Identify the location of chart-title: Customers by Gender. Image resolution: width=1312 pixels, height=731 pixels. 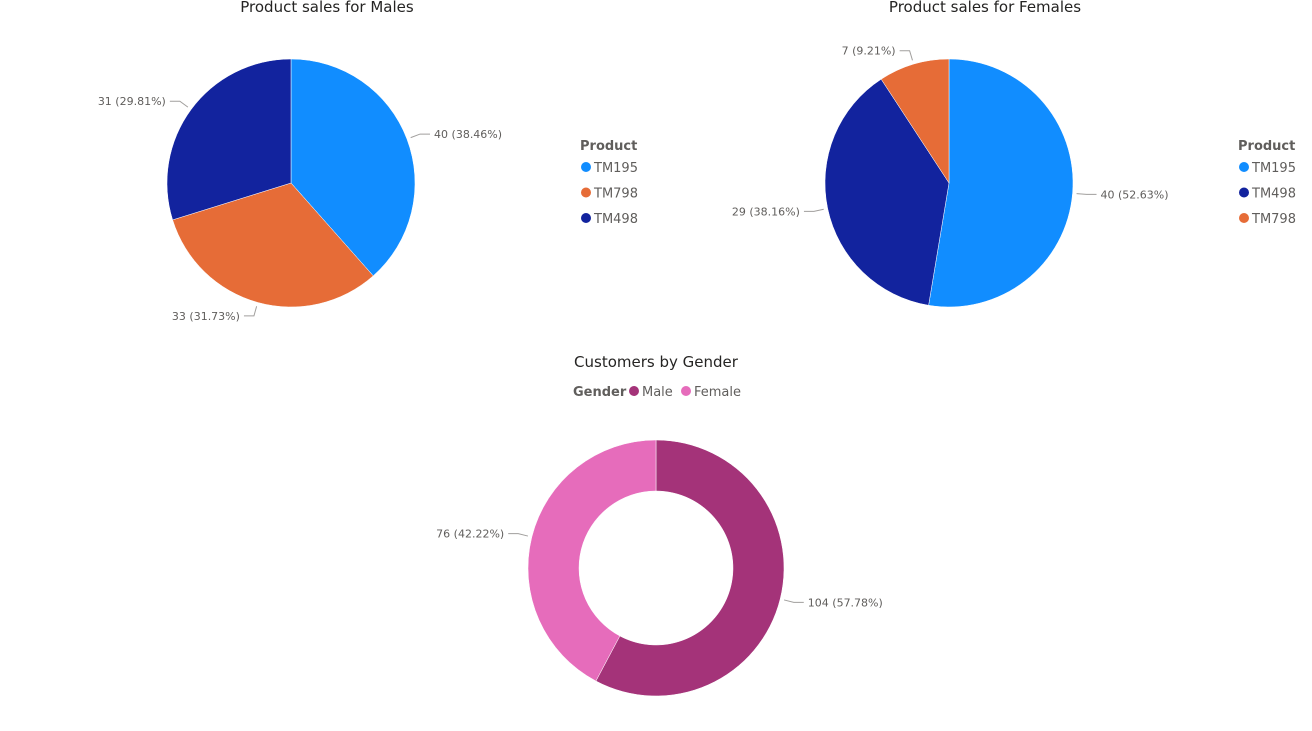
(656, 362).